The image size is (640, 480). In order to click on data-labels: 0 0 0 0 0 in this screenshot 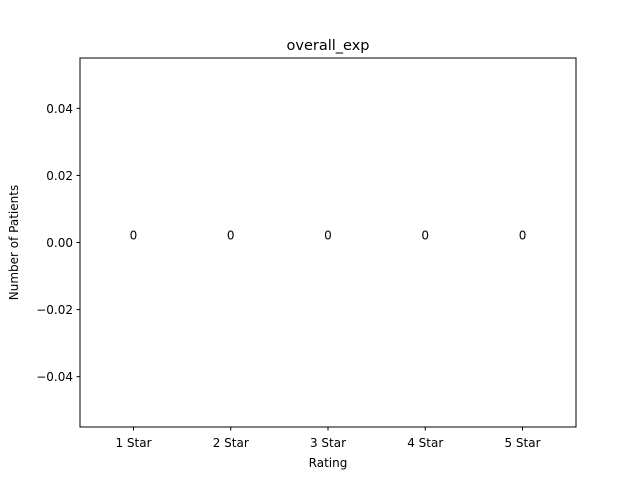, I will do `click(328, 236)`.